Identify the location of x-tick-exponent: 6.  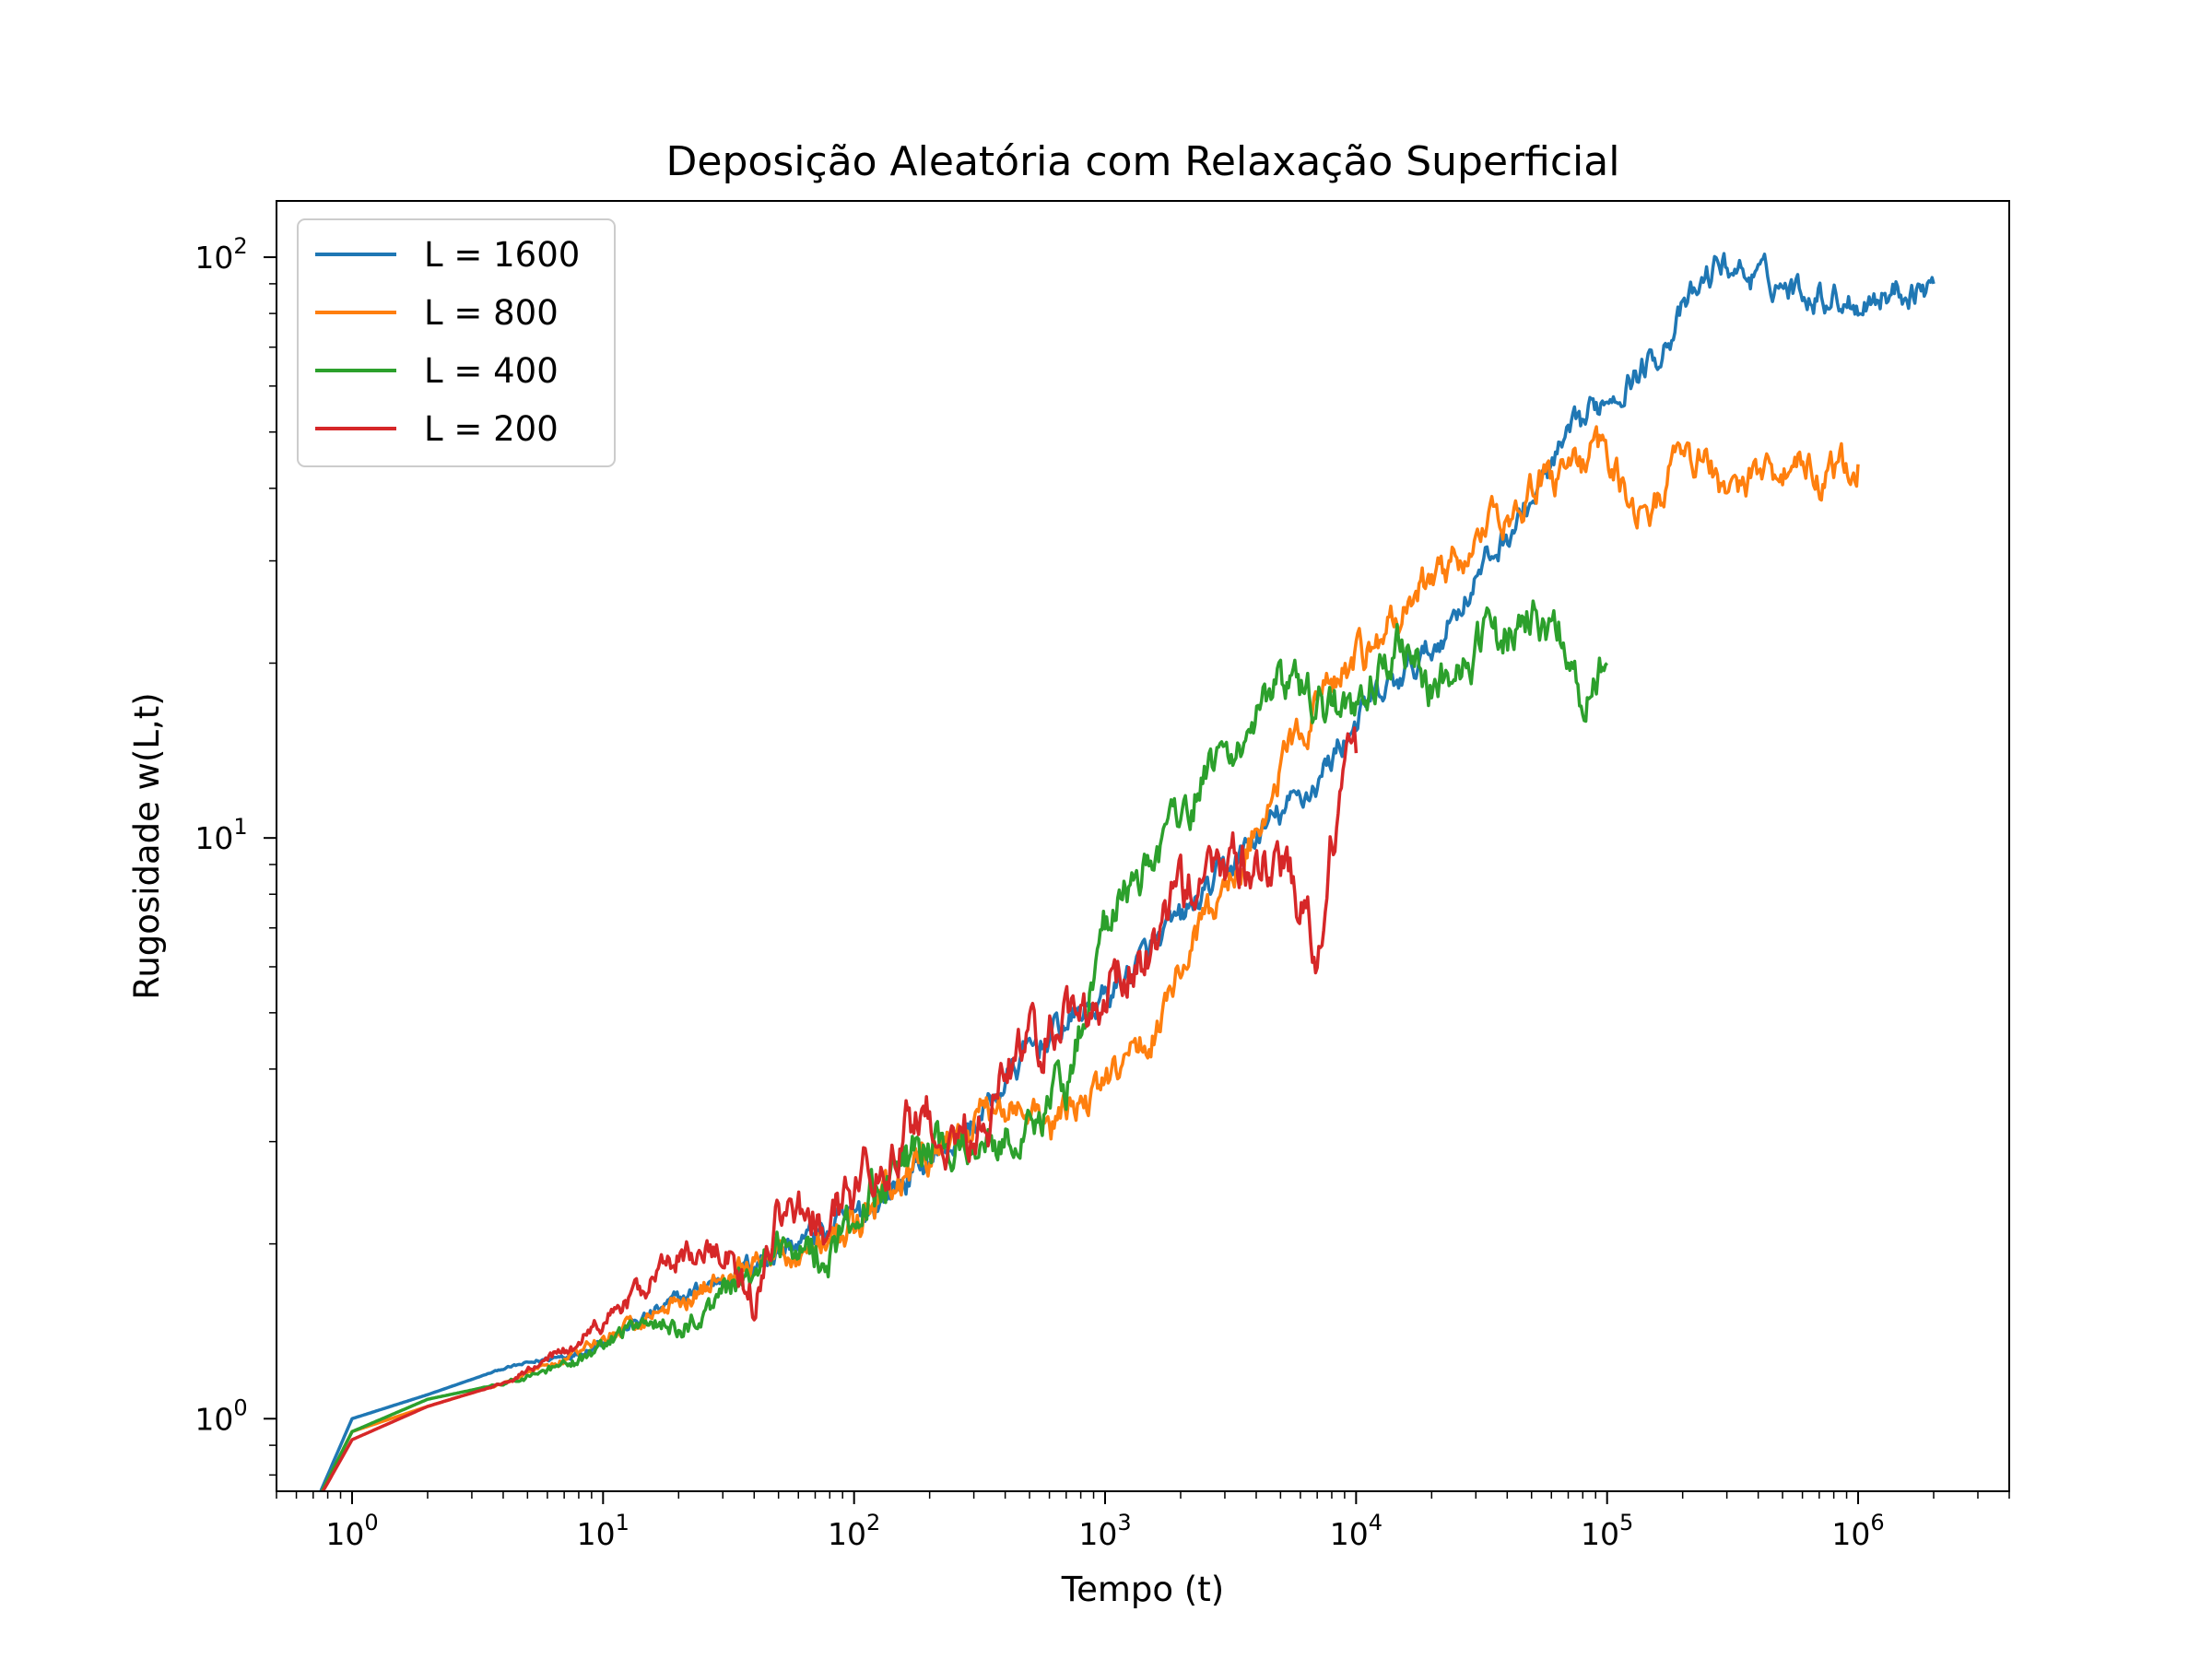
(1877, 1522).